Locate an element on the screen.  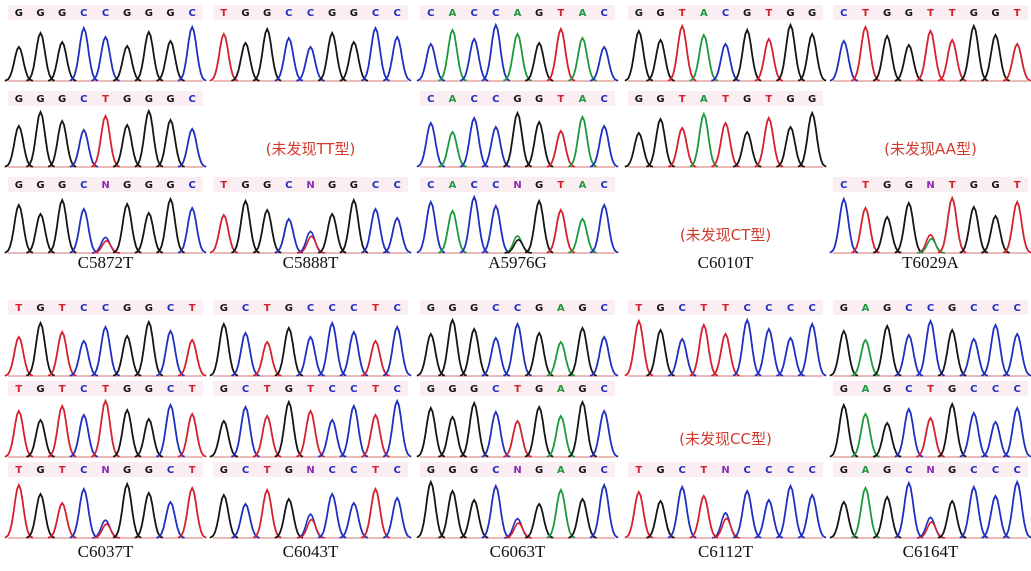
note: (未发现TT型) is located at coordinates (311, 149).